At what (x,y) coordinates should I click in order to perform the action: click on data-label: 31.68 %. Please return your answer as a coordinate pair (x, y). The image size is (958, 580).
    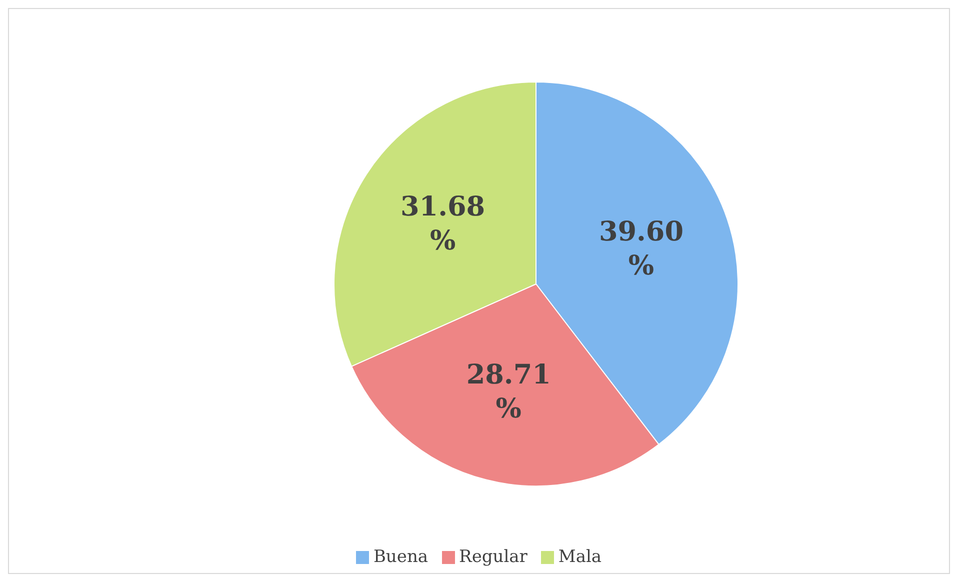
    Looking at the image, I should click on (443, 223).